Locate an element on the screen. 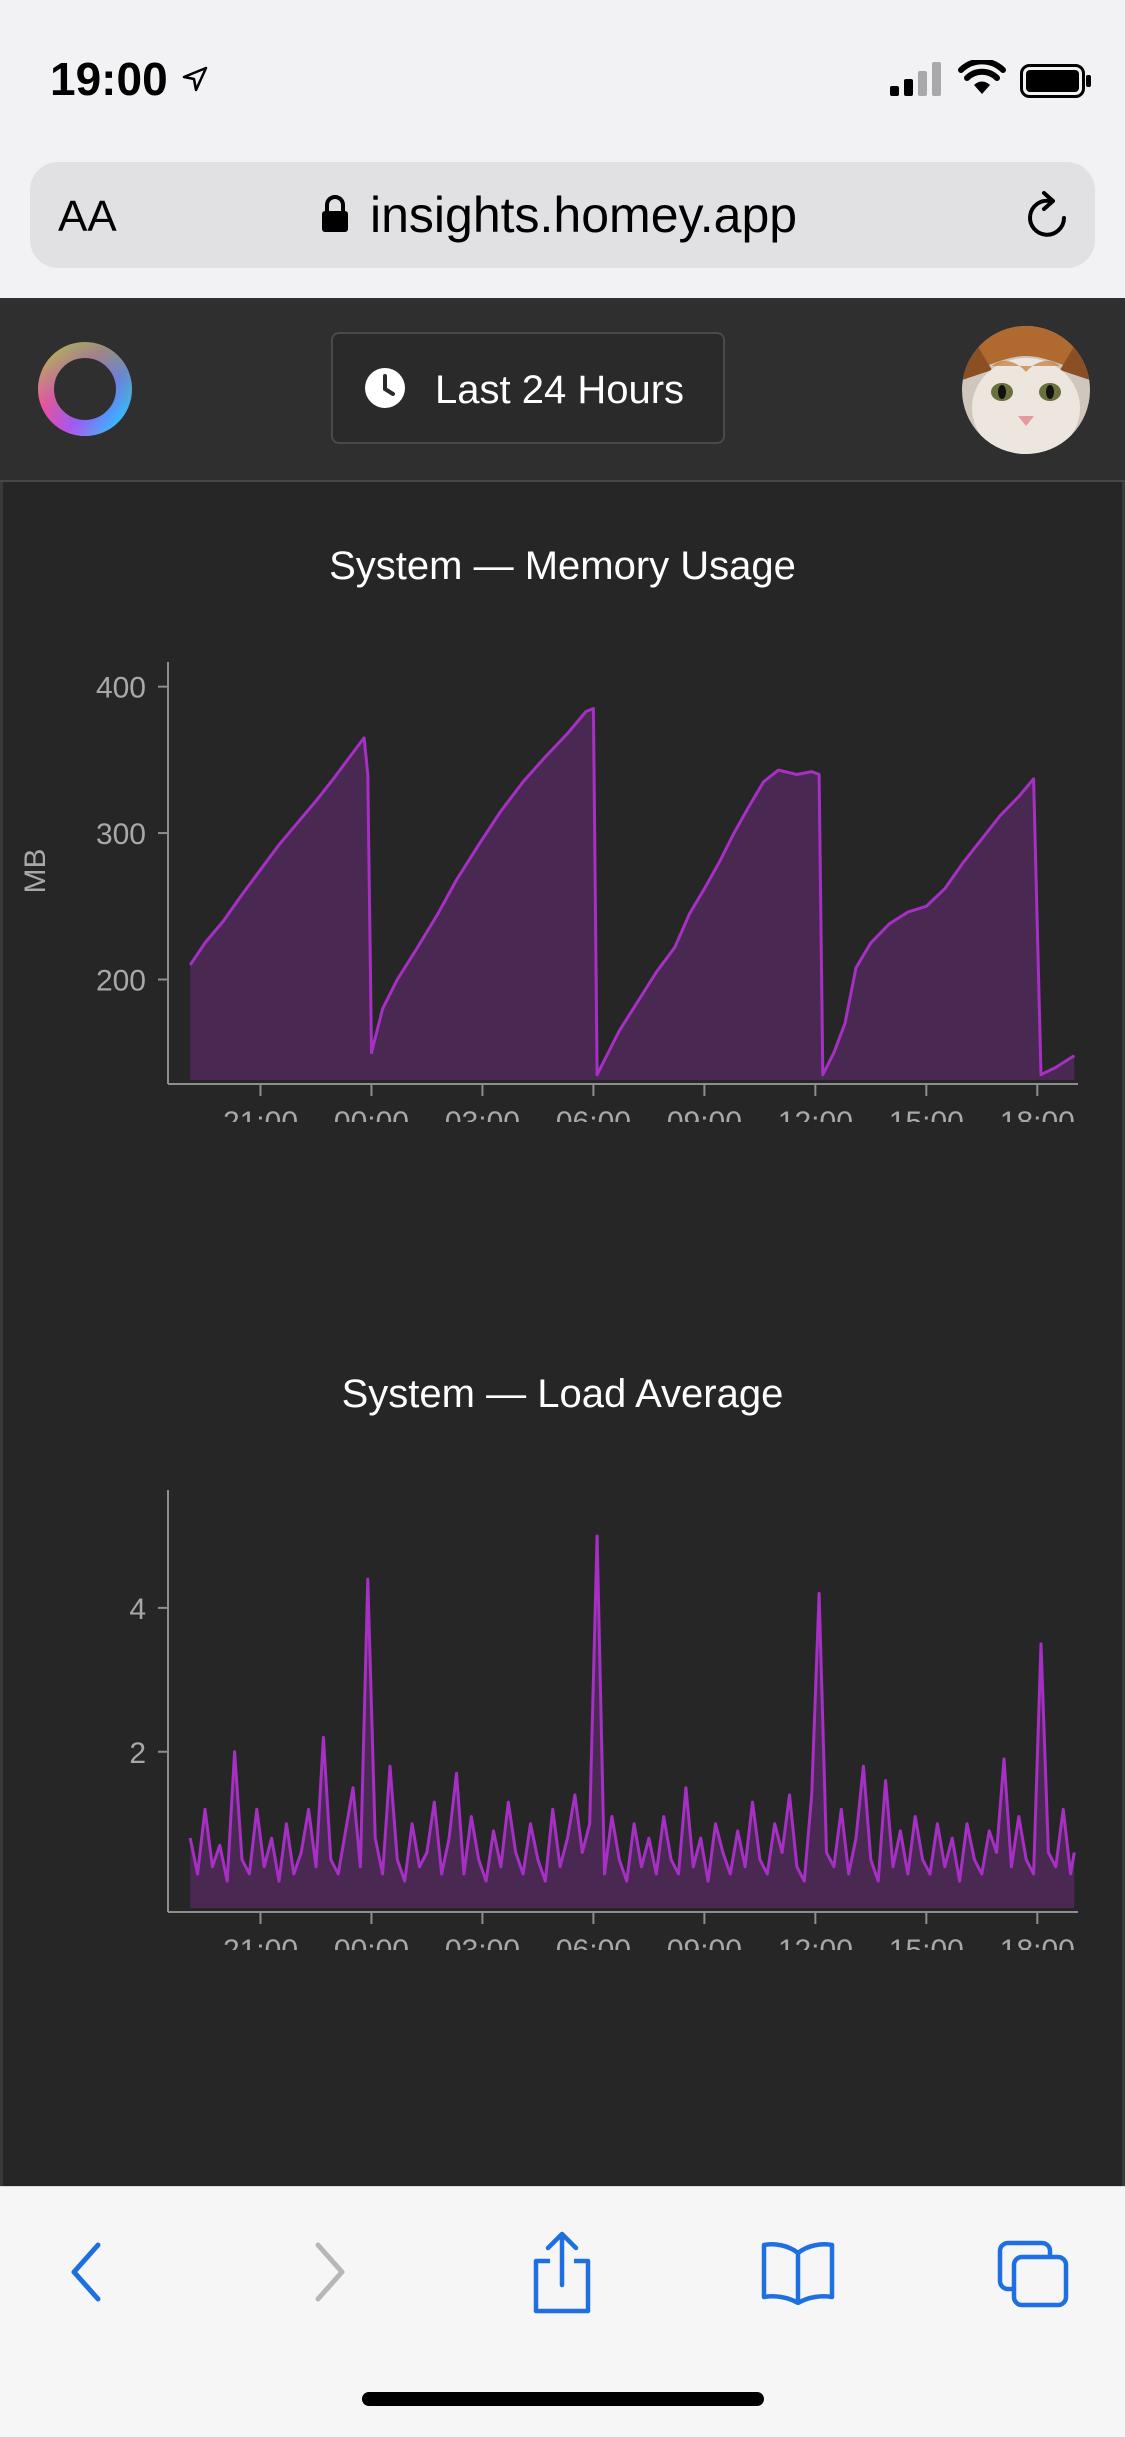 The height and width of the screenshot is (2437, 1125). clock-icon is located at coordinates (385, 388).